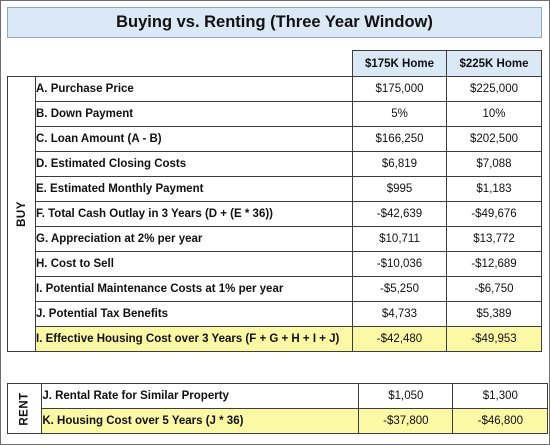 This screenshot has height=445, width=550. I want to click on value-175k-cell: $1,050, so click(406, 396).